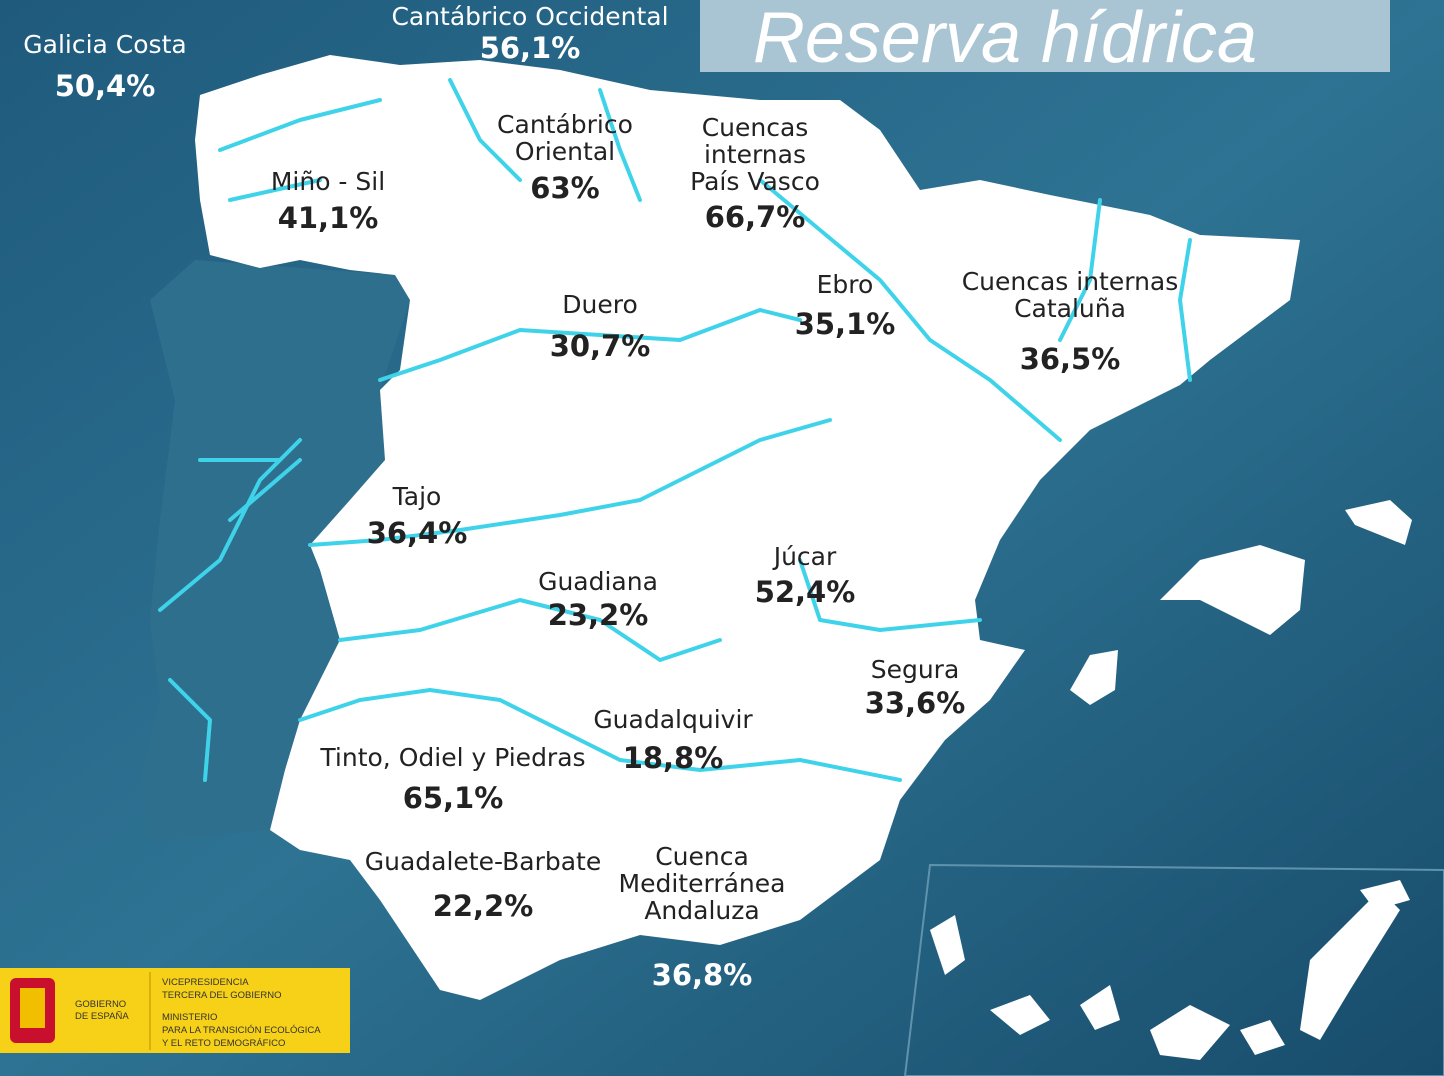 The width and height of the screenshot is (1444, 1076). I want to click on logo-text: Y EL RETO DEMOGRÁFICO, so click(223, 1043).